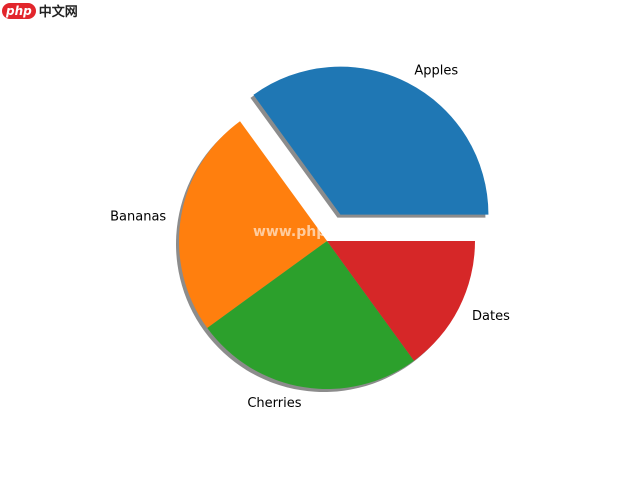 This screenshot has width=640, height=478. What do you see at coordinates (301, 232) in the screenshot?
I see `watermark-url: www.php.cn` at bounding box center [301, 232].